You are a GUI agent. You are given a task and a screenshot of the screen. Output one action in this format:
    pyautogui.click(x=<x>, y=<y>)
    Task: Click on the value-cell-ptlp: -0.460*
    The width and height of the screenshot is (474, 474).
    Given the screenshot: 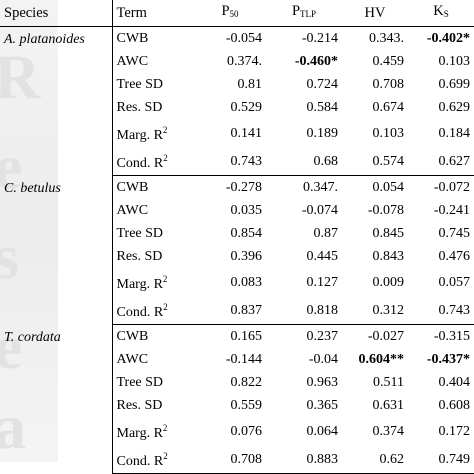 What is the action you would take?
    pyautogui.click(x=316, y=61)
    